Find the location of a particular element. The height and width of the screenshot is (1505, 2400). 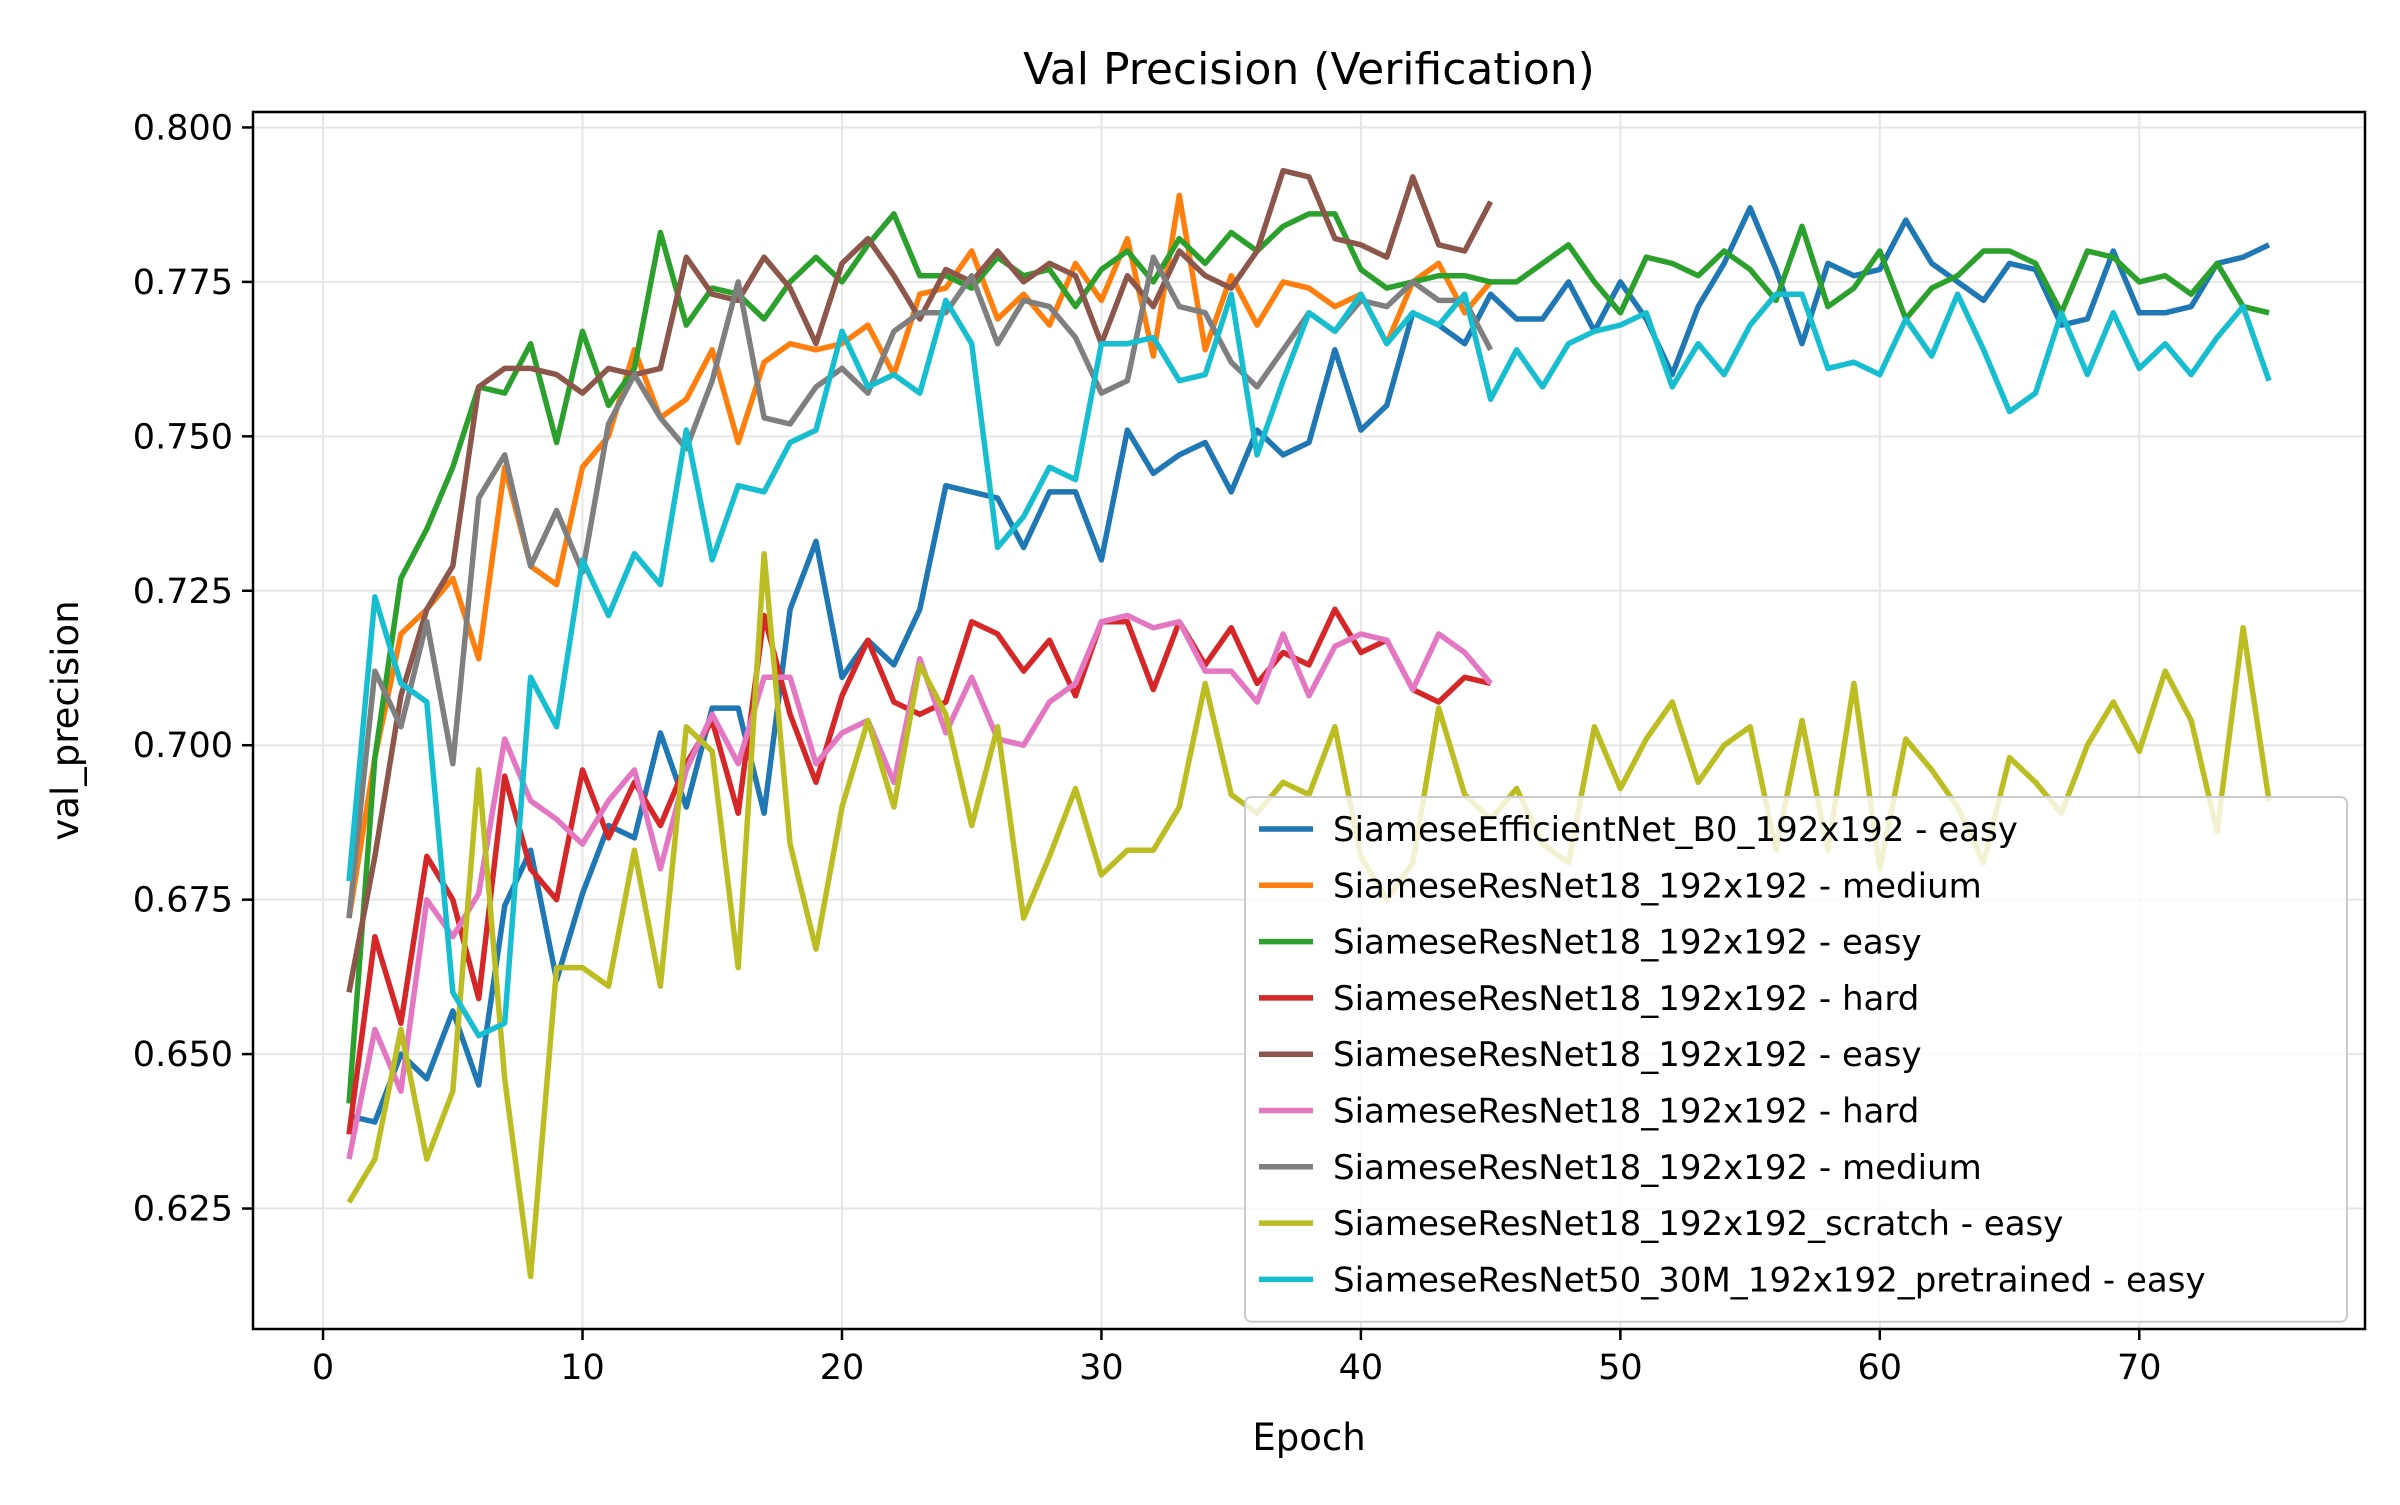

x-tick-label: 20 is located at coordinates (842, 1368).